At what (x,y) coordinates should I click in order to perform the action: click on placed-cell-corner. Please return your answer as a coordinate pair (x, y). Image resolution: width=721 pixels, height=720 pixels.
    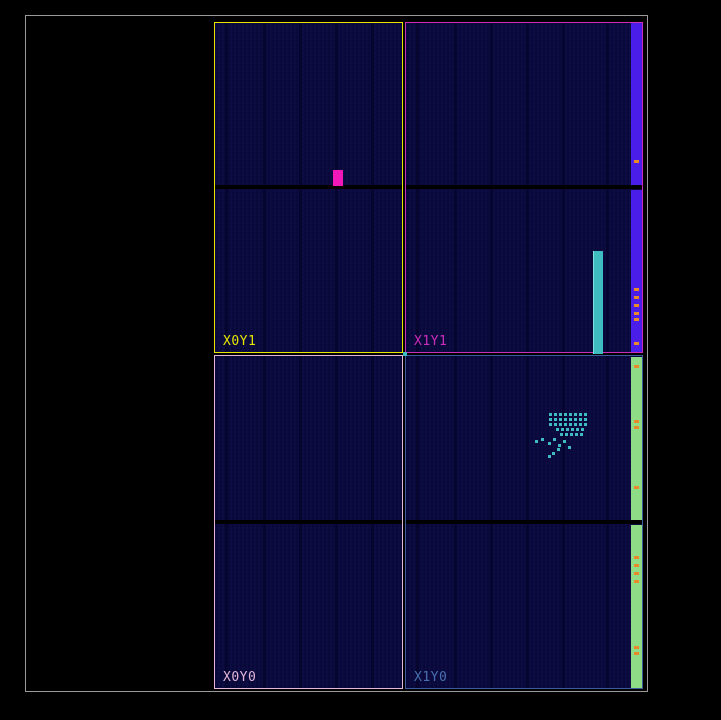
    Looking at the image, I should click on (405, 354).